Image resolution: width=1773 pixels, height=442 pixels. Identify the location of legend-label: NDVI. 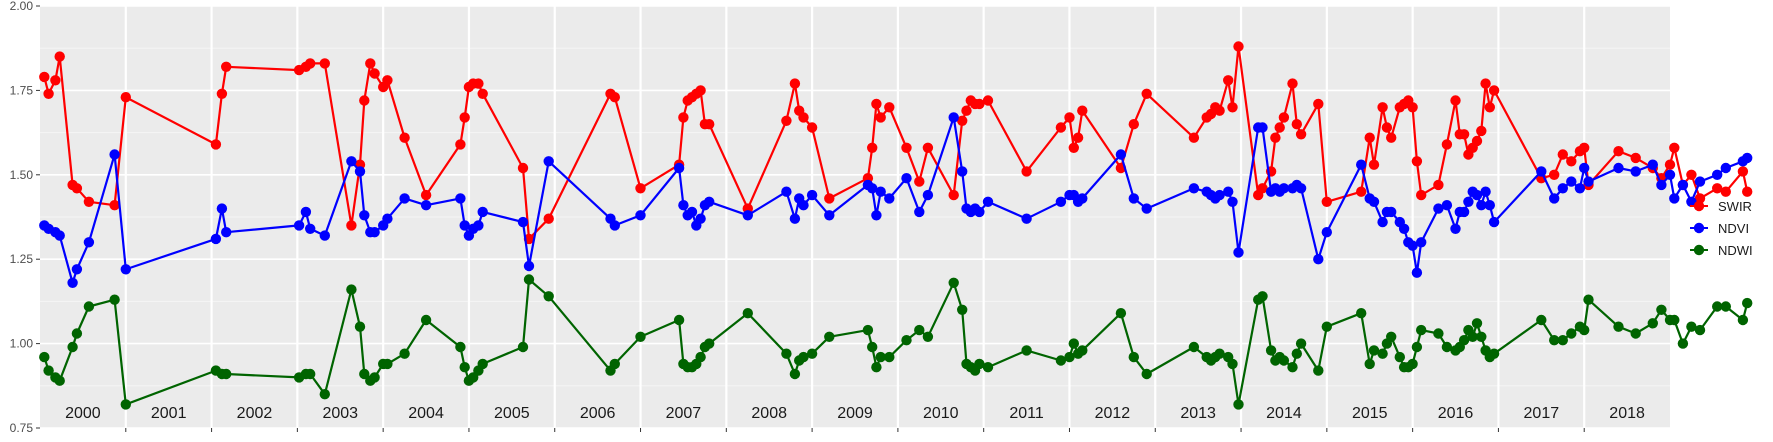
(1733, 228).